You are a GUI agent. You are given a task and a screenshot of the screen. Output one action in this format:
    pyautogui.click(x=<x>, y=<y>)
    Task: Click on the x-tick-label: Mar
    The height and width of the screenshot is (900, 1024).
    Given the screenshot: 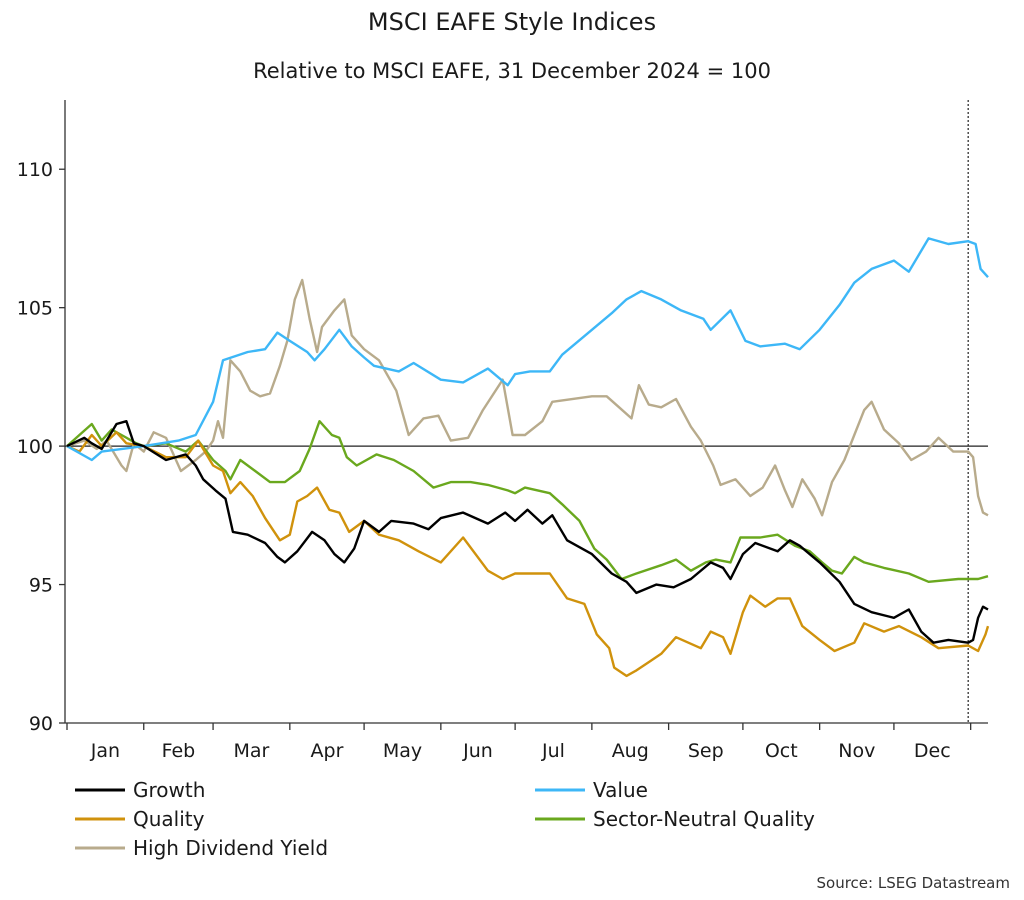 What is the action you would take?
    pyautogui.click(x=252, y=751)
    